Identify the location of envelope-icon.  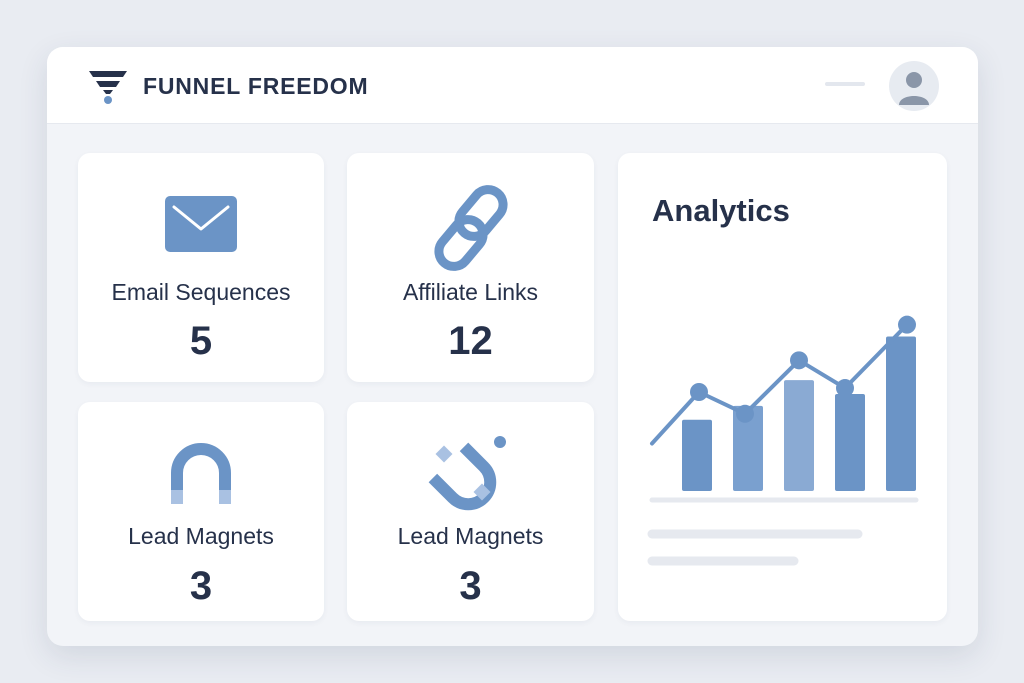
(201, 224).